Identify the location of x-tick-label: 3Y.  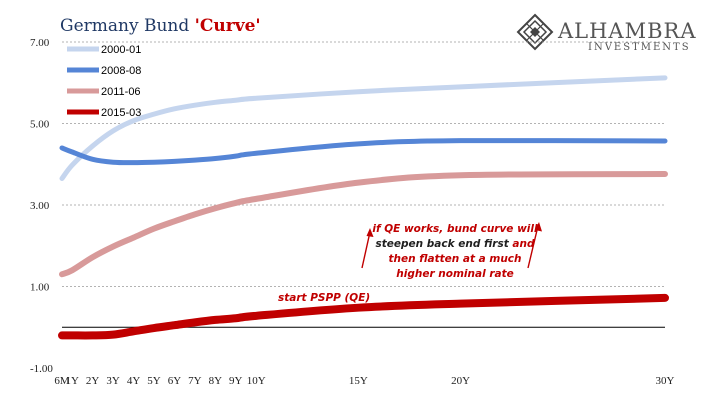
(113, 381).